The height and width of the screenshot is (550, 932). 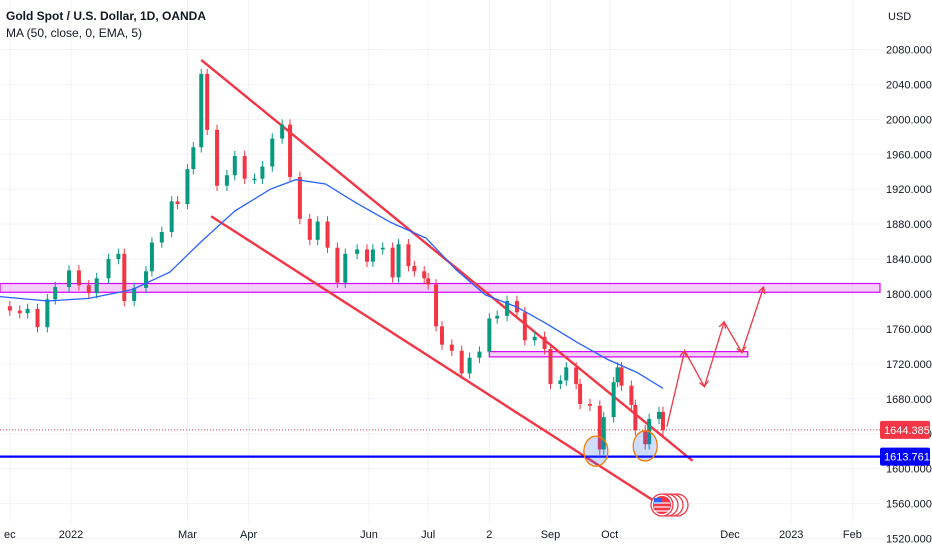 I want to click on y-tick-label: 2040.000, so click(x=909, y=85).